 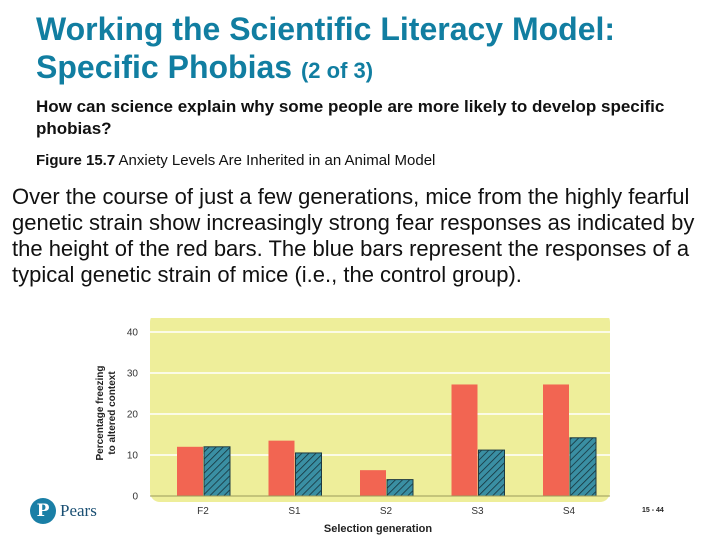 What do you see at coordinates (133, 374) in the screenshot?
I see `y-tick-label: 30` at bounding box center [133, 374].